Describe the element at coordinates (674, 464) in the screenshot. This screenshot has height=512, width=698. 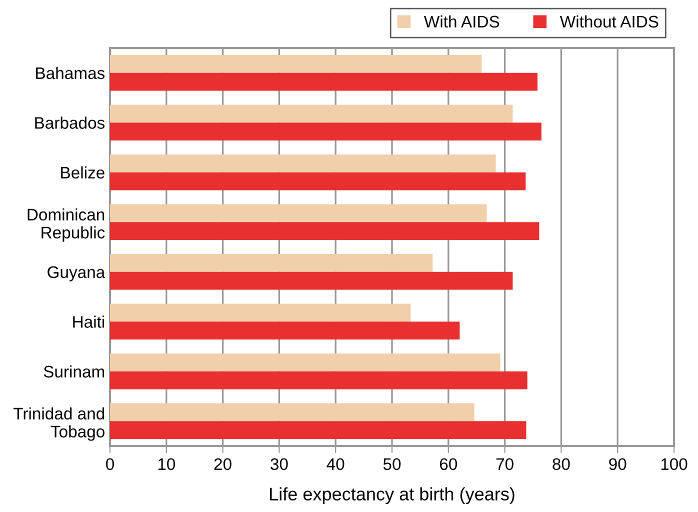
I see `x-tick-label: 100` at that location.